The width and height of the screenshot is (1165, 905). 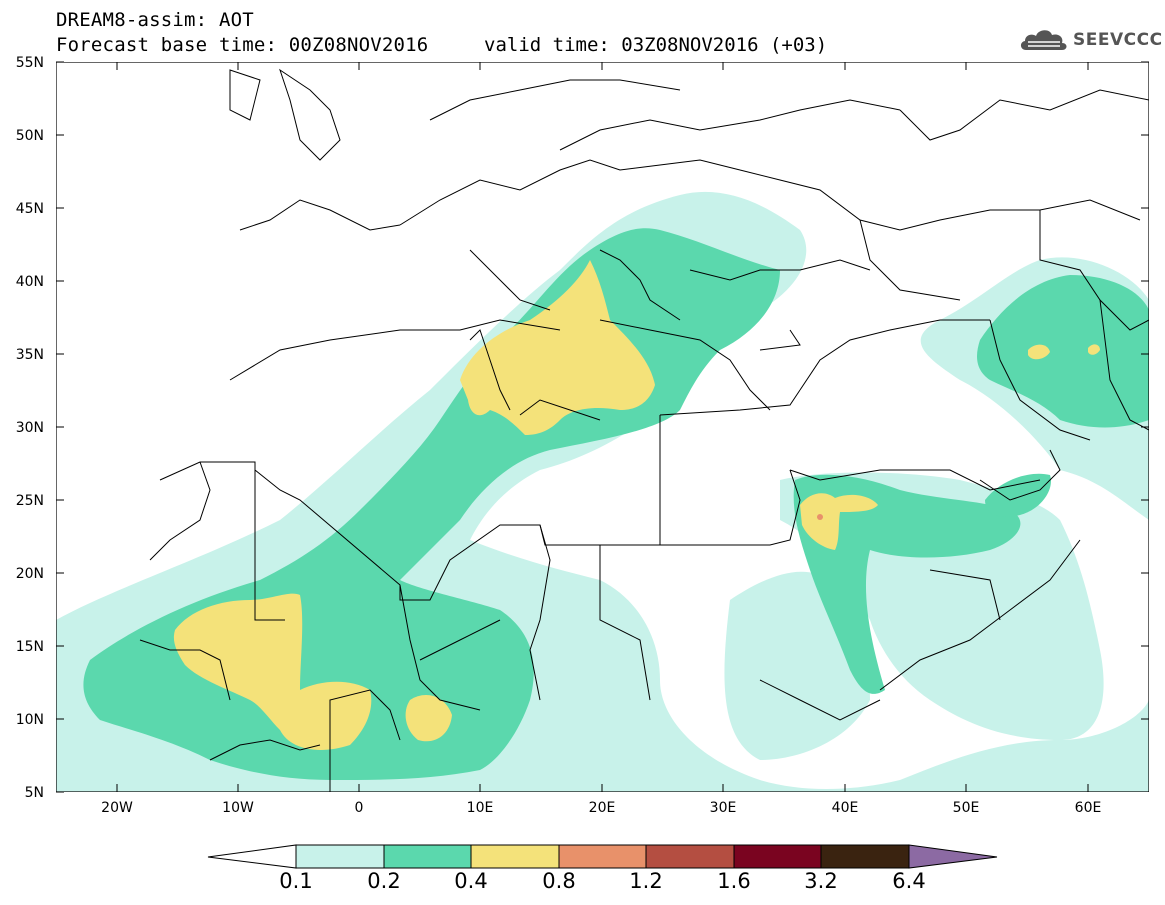 What do you see at coordinates (384, 881) in the screenshot?
I see `legend-label: 0.2` at bounding box center [384, 881].